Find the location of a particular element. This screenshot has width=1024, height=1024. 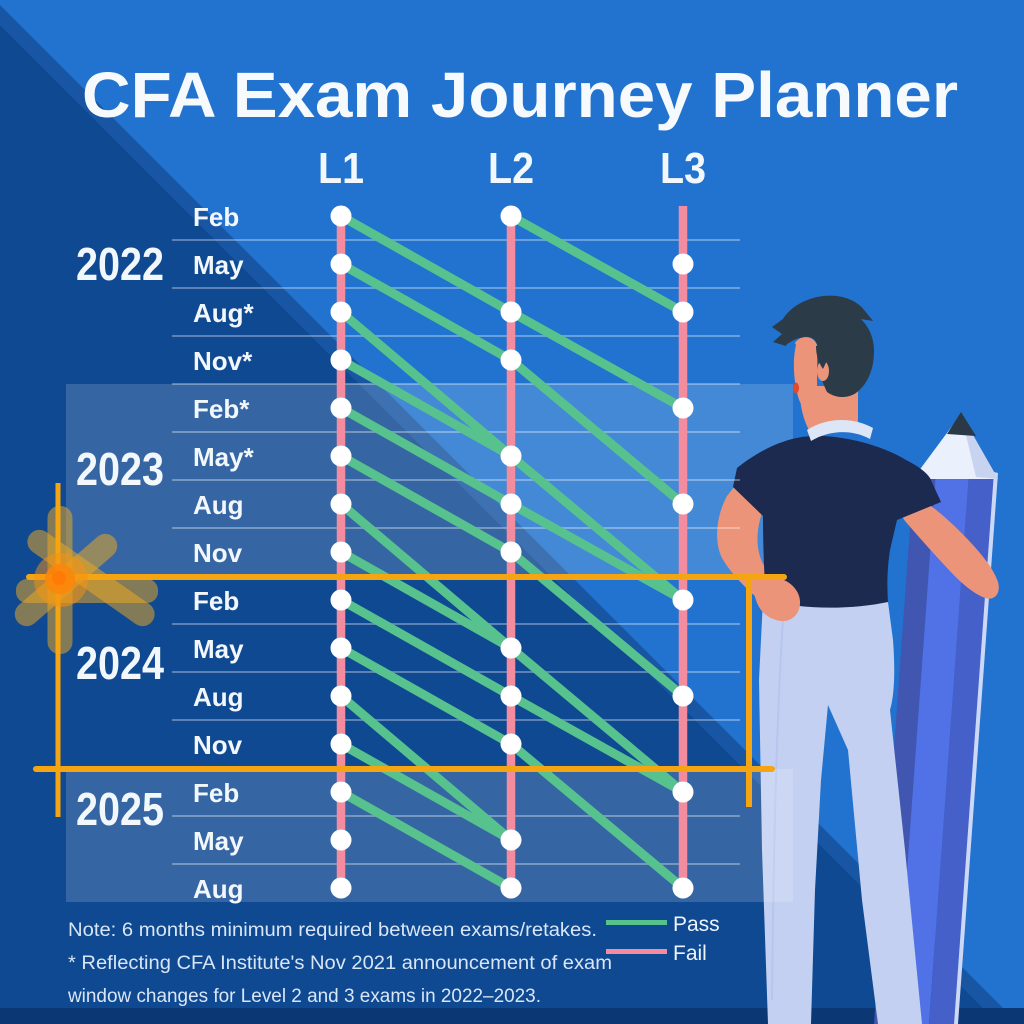

svg-text: Pass is located at coordinates (696, 924).